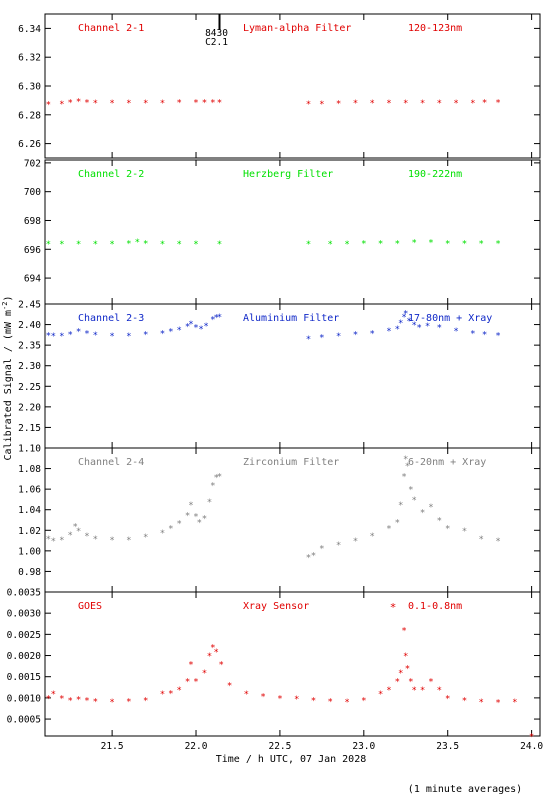 The width and height of the screenshot is (550, 800). What do you see at coordinates (112, 746) in the screenshot?
I see `x-tick-label: 21.5` at bounding box center [112, 746].